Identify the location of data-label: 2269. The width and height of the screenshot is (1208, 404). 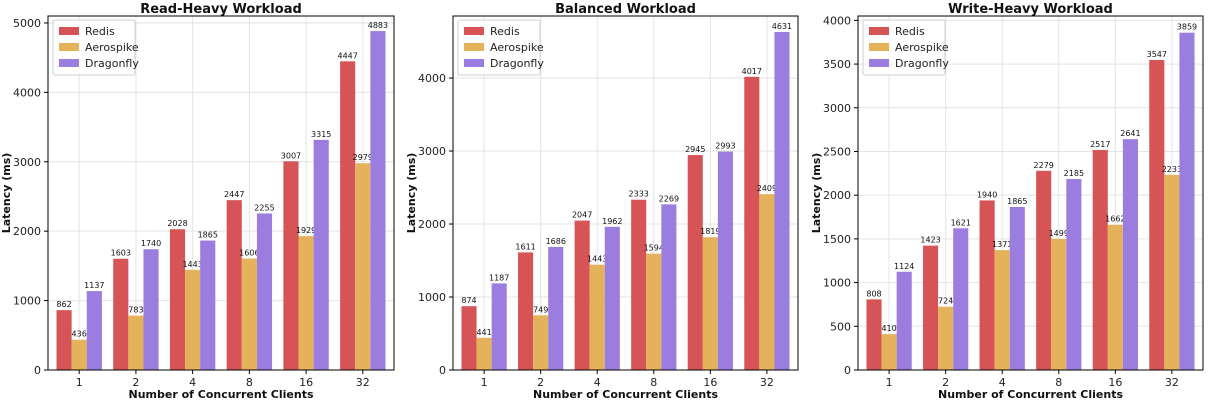
(669, 198).